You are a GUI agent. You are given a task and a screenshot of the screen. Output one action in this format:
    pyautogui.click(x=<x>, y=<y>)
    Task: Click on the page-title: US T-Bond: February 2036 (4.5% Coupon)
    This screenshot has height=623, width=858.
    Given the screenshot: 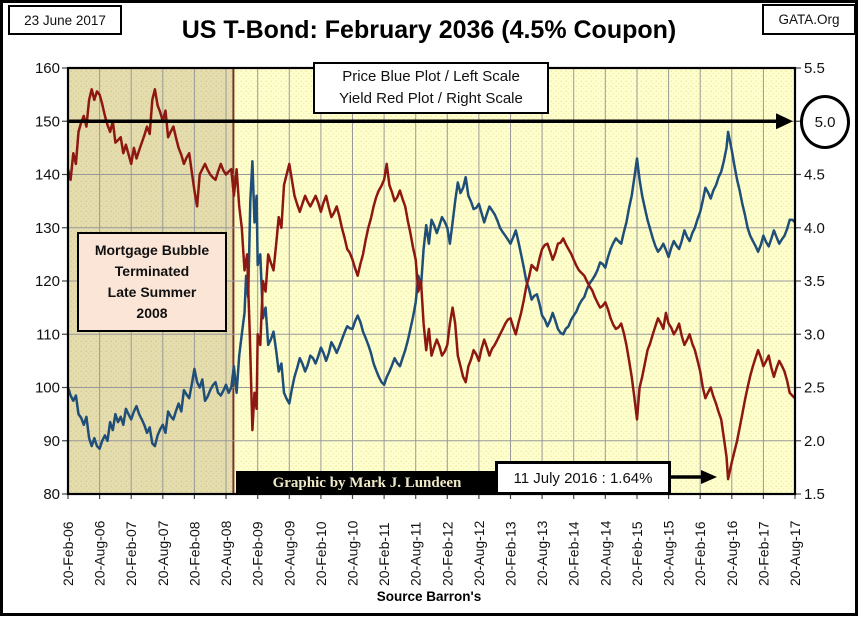 What is the action you would take?
    pyautogui.click(x=429, y=30)
    